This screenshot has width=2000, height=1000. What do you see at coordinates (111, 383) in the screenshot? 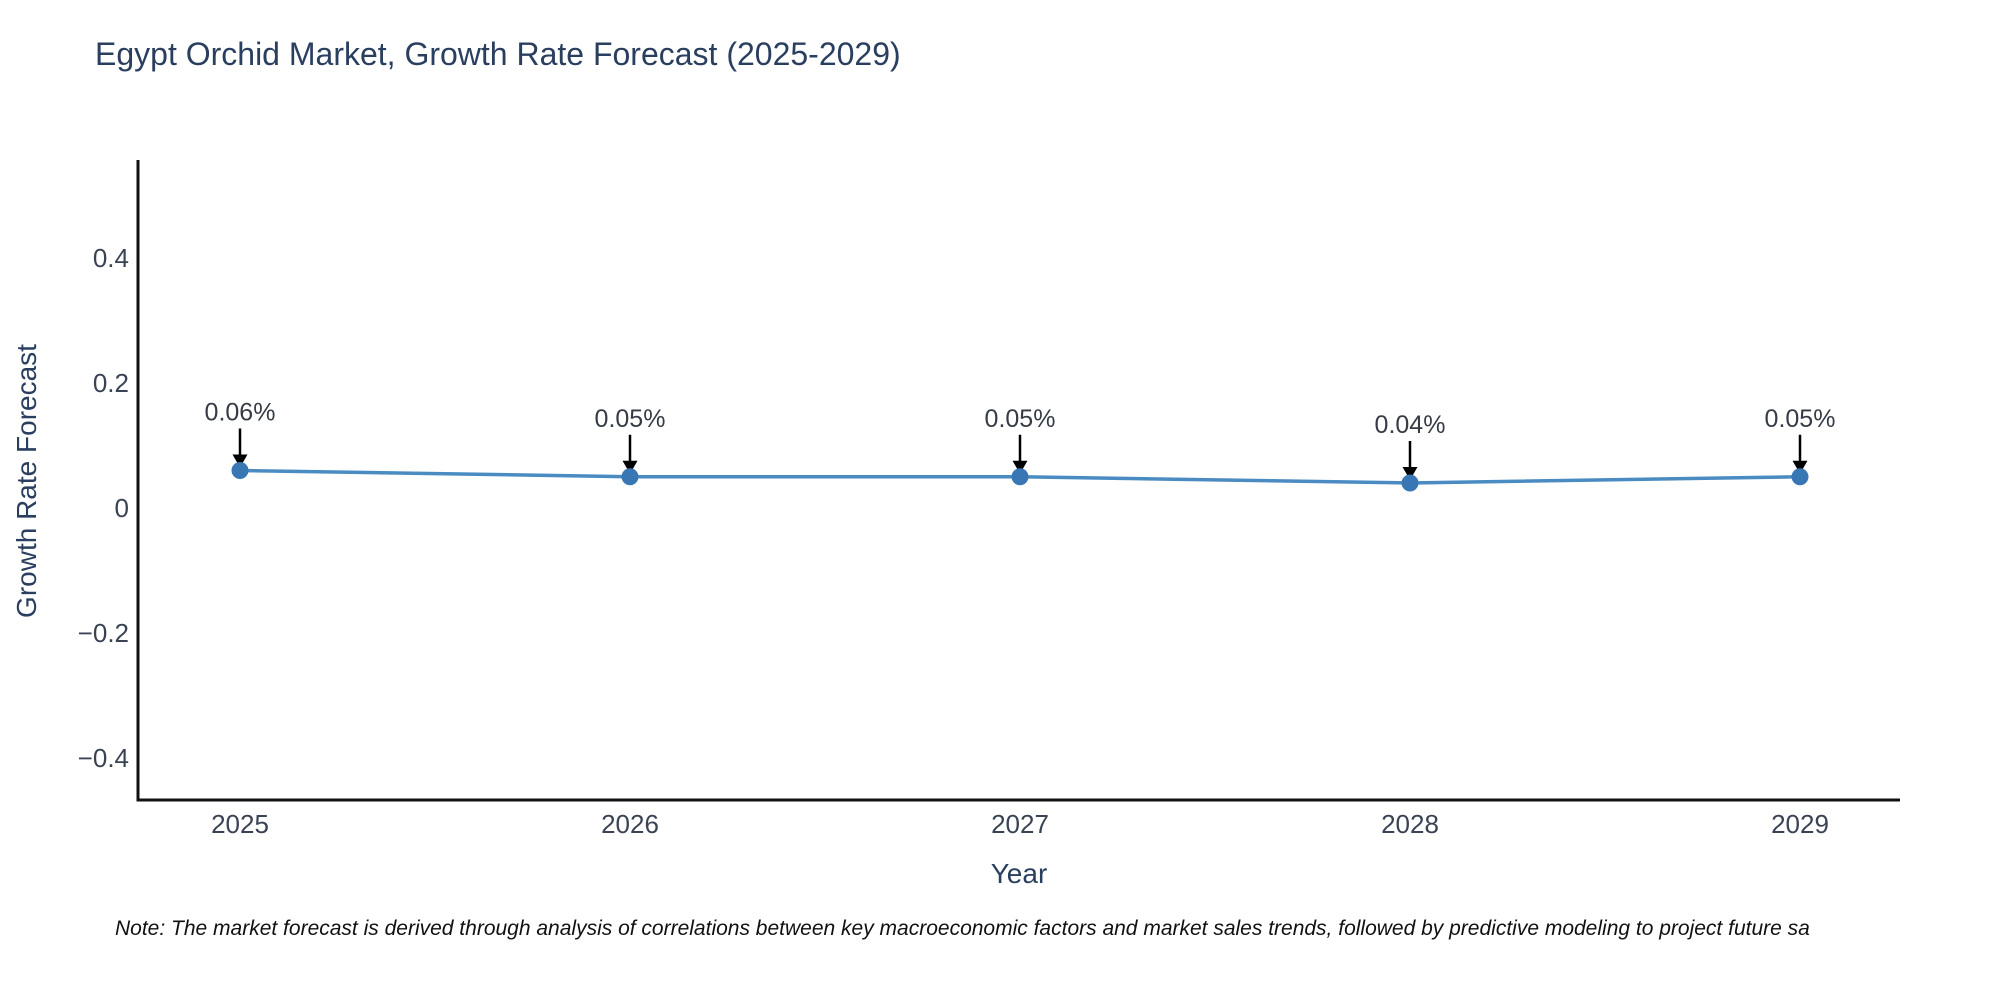
I see `y-tick-label: 0.2` at bounding box center [111, 383].